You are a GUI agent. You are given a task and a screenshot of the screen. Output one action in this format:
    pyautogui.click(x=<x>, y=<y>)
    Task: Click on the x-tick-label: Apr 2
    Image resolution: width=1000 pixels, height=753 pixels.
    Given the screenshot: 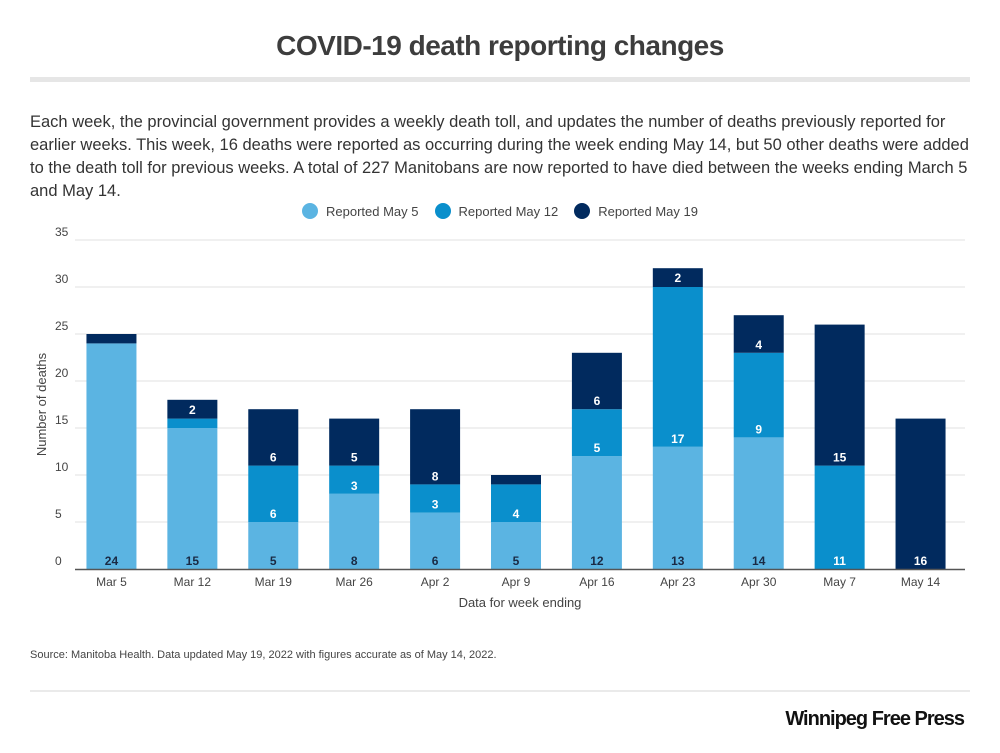 What is the action you would take?
    pyautogui.click(x=435, y=582)
    